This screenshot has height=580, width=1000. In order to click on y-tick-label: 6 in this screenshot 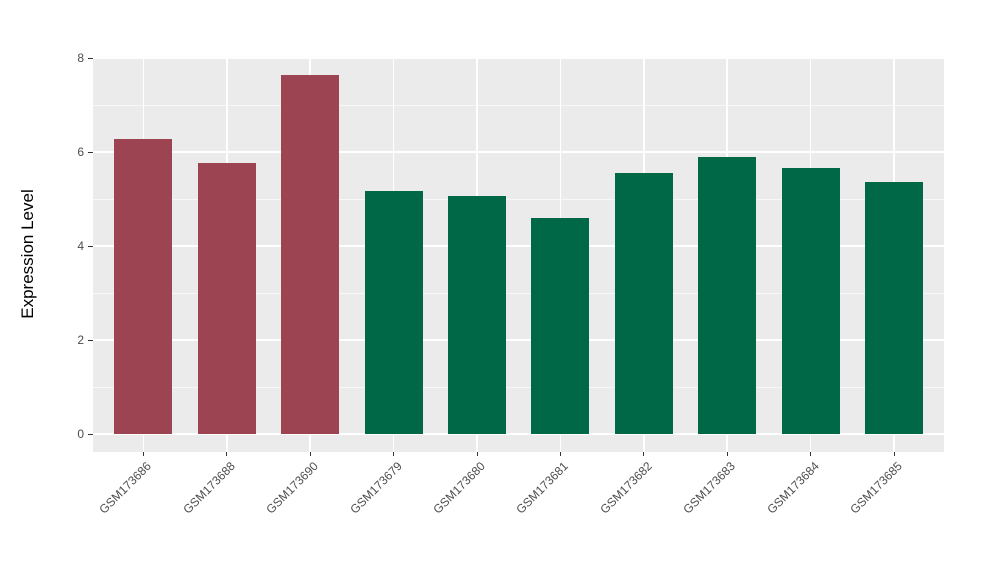, I will do `click(80, 152)`.